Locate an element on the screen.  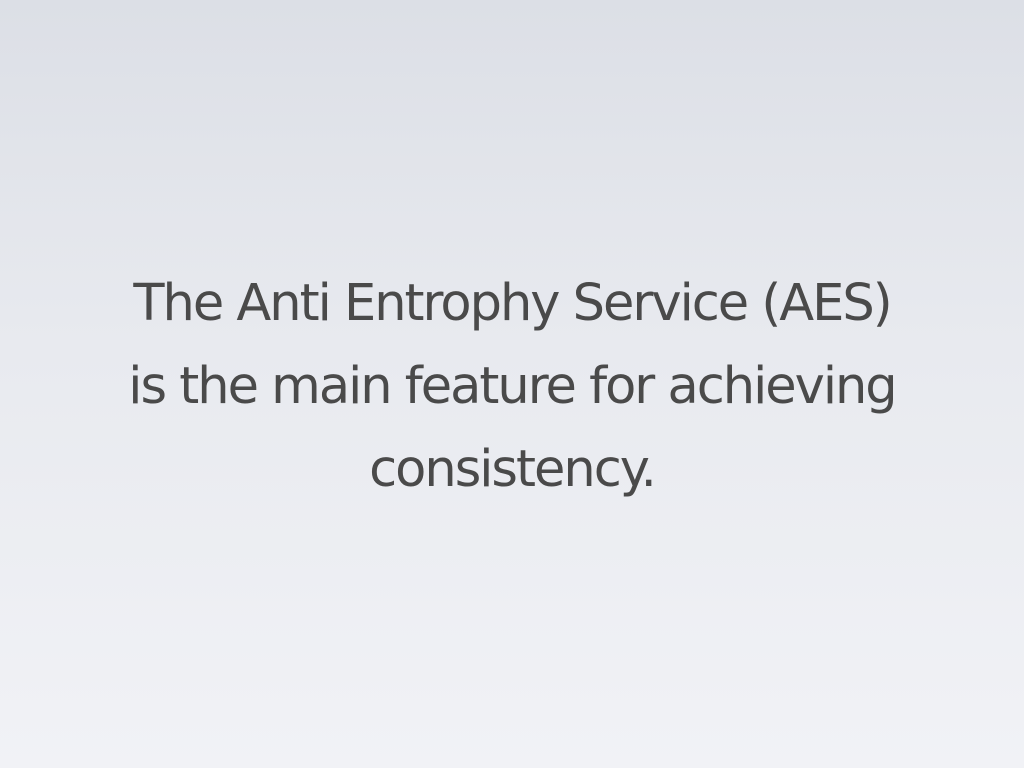
slide-text-line-3: consistency. is located at coordinates (513, 469).